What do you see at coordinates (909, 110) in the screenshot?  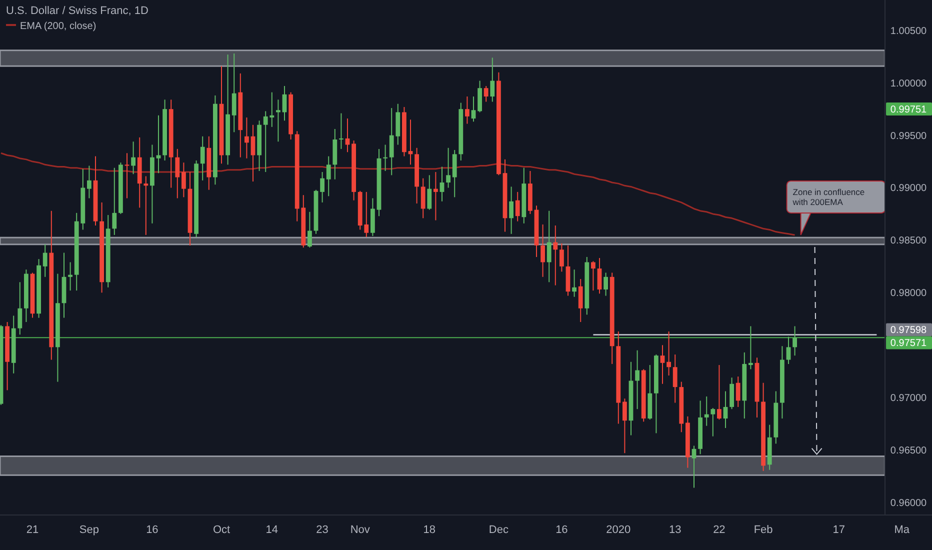 I see `annotation: 0.99751` at bounding box center [909, 110].